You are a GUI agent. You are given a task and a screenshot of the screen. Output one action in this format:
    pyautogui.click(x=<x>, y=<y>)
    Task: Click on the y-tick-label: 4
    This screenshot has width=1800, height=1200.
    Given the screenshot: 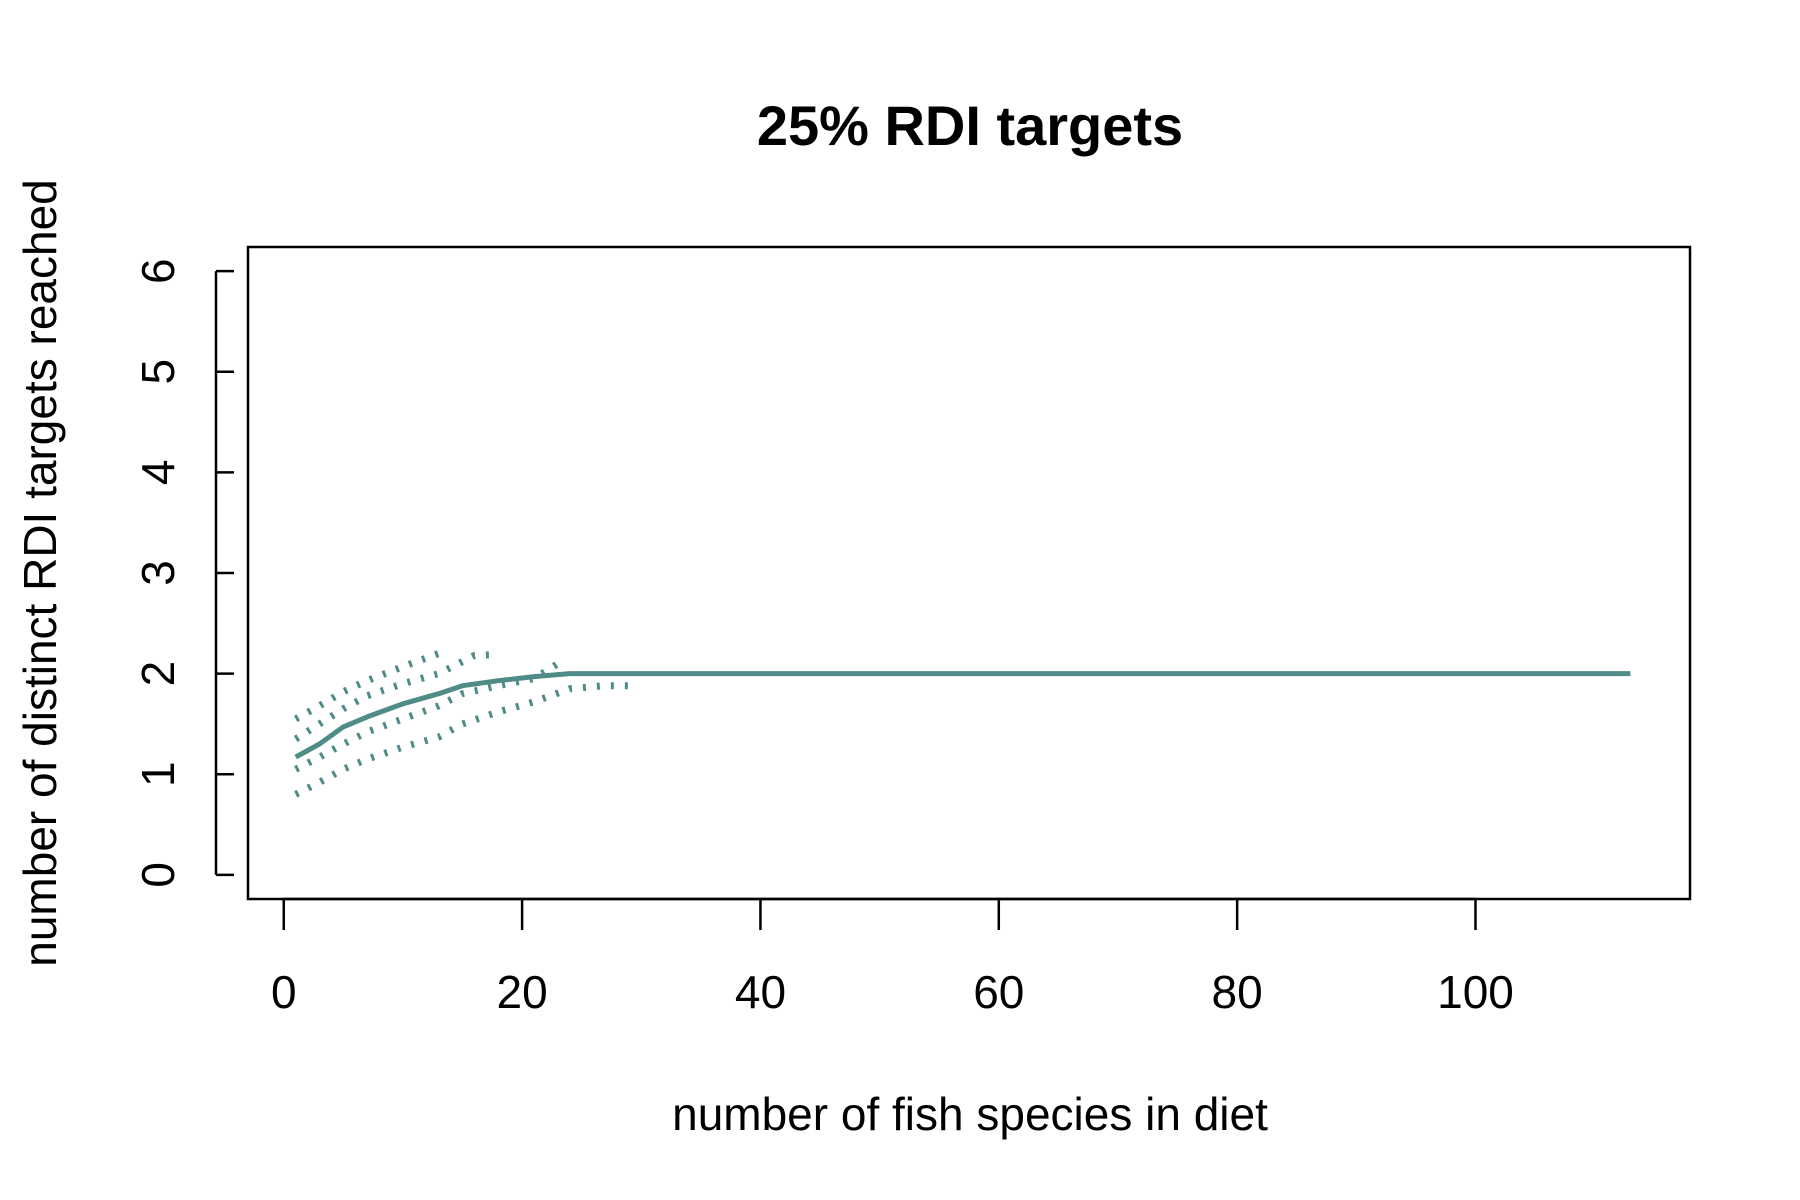 What is the action you would take?
    pyautogui.click(x=158, y=473)
    